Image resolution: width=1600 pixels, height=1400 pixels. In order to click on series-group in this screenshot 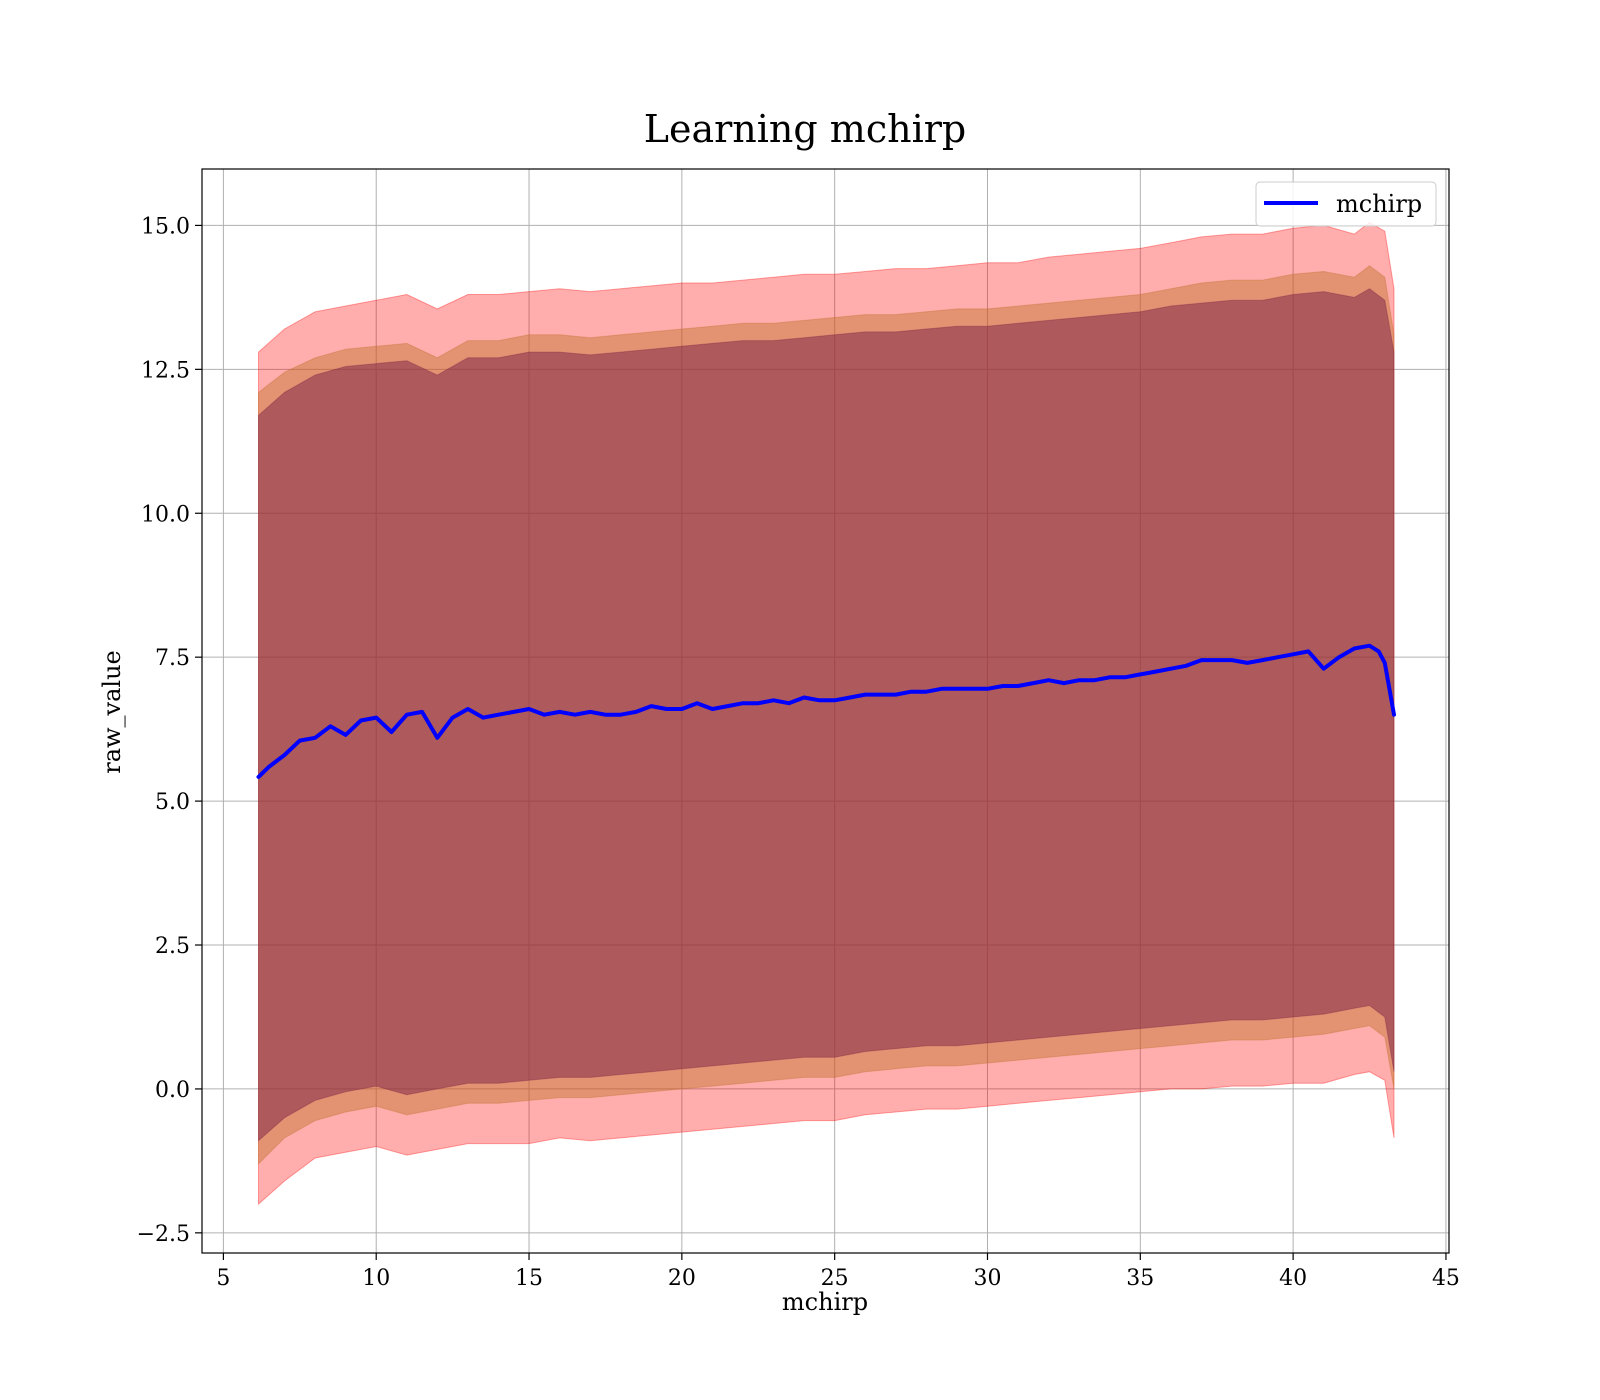, I will do `click(826, 711)`.